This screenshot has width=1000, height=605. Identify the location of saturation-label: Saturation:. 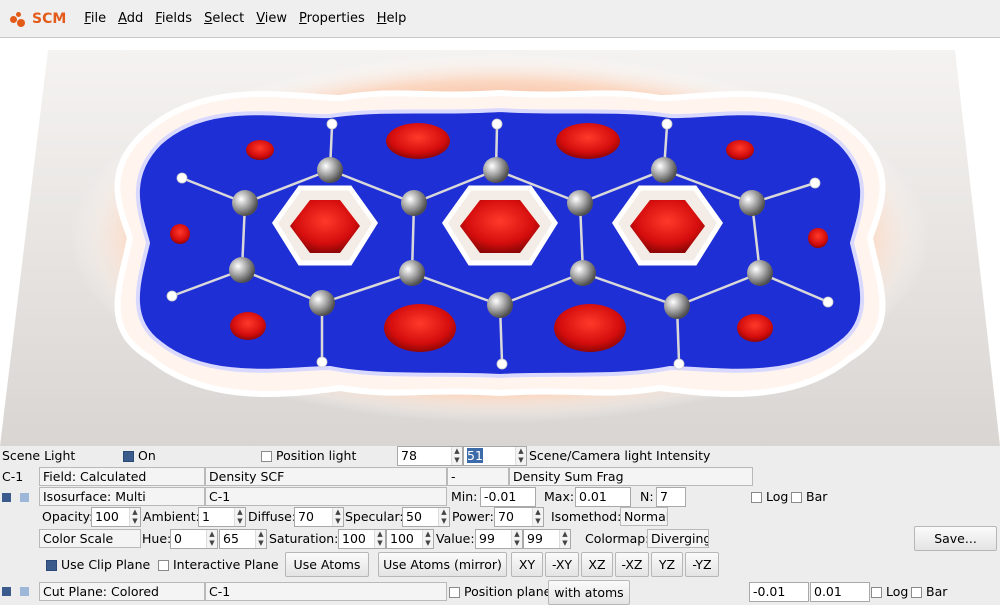
(304, 538).